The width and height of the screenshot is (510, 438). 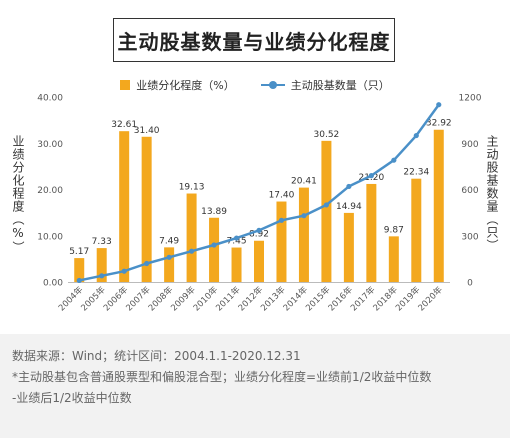 What do you see at coordinates (416, 173) in the screenshot?
I see `bar-value-label: 22.34` at bounding box center [416, 173].